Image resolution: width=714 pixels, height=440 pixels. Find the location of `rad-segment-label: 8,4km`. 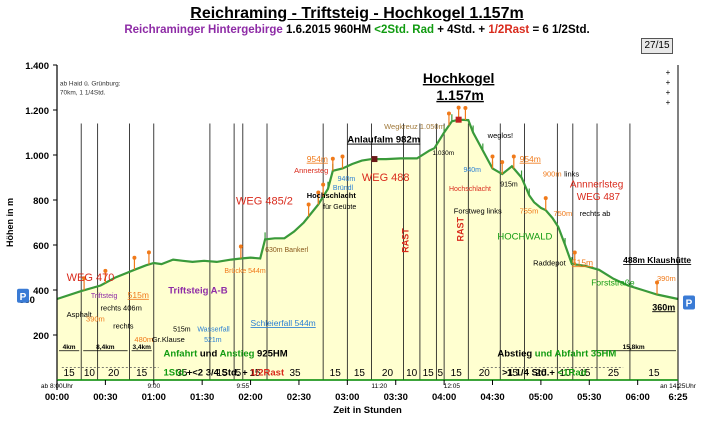

rad-segment-label: 8,4km is located at coordinates (105, 347).